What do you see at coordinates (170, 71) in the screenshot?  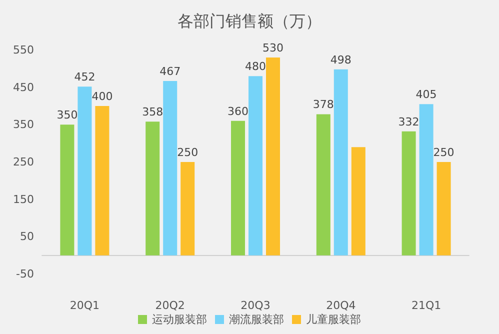 I see `data-label: 467` at bounding box center [170, 71].